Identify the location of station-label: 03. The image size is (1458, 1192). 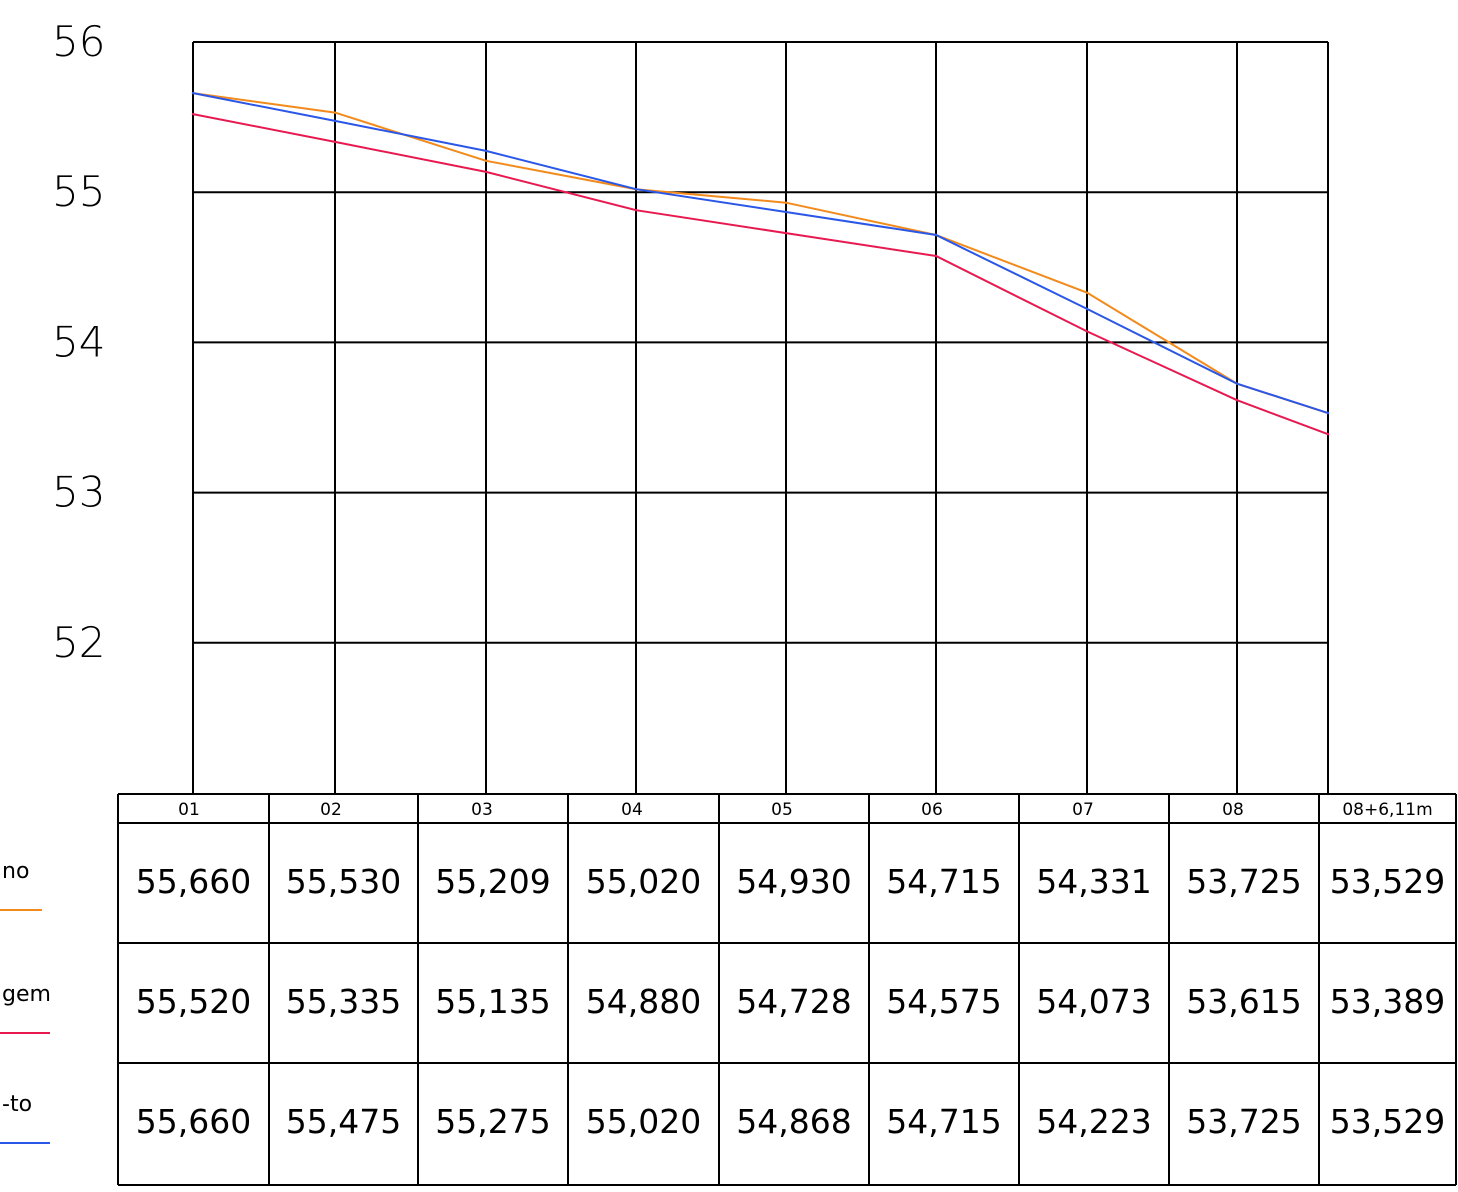
(482, 810).